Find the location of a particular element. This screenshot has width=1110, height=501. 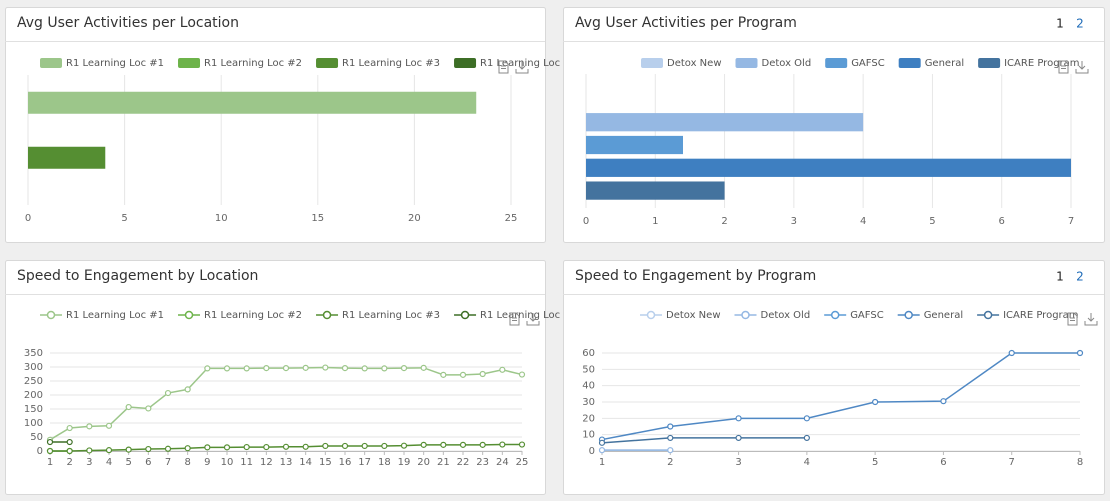

x-tick-label: 3 is located at coordinates (738, 462).